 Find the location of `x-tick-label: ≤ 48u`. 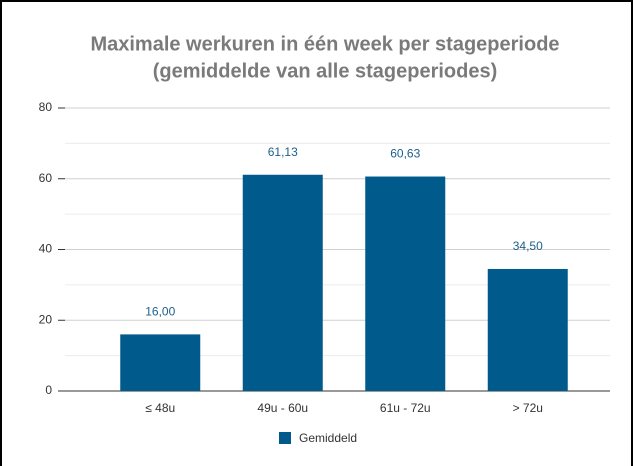

x-tick-label: ≤ 48u is located at coordinates (160, 408).